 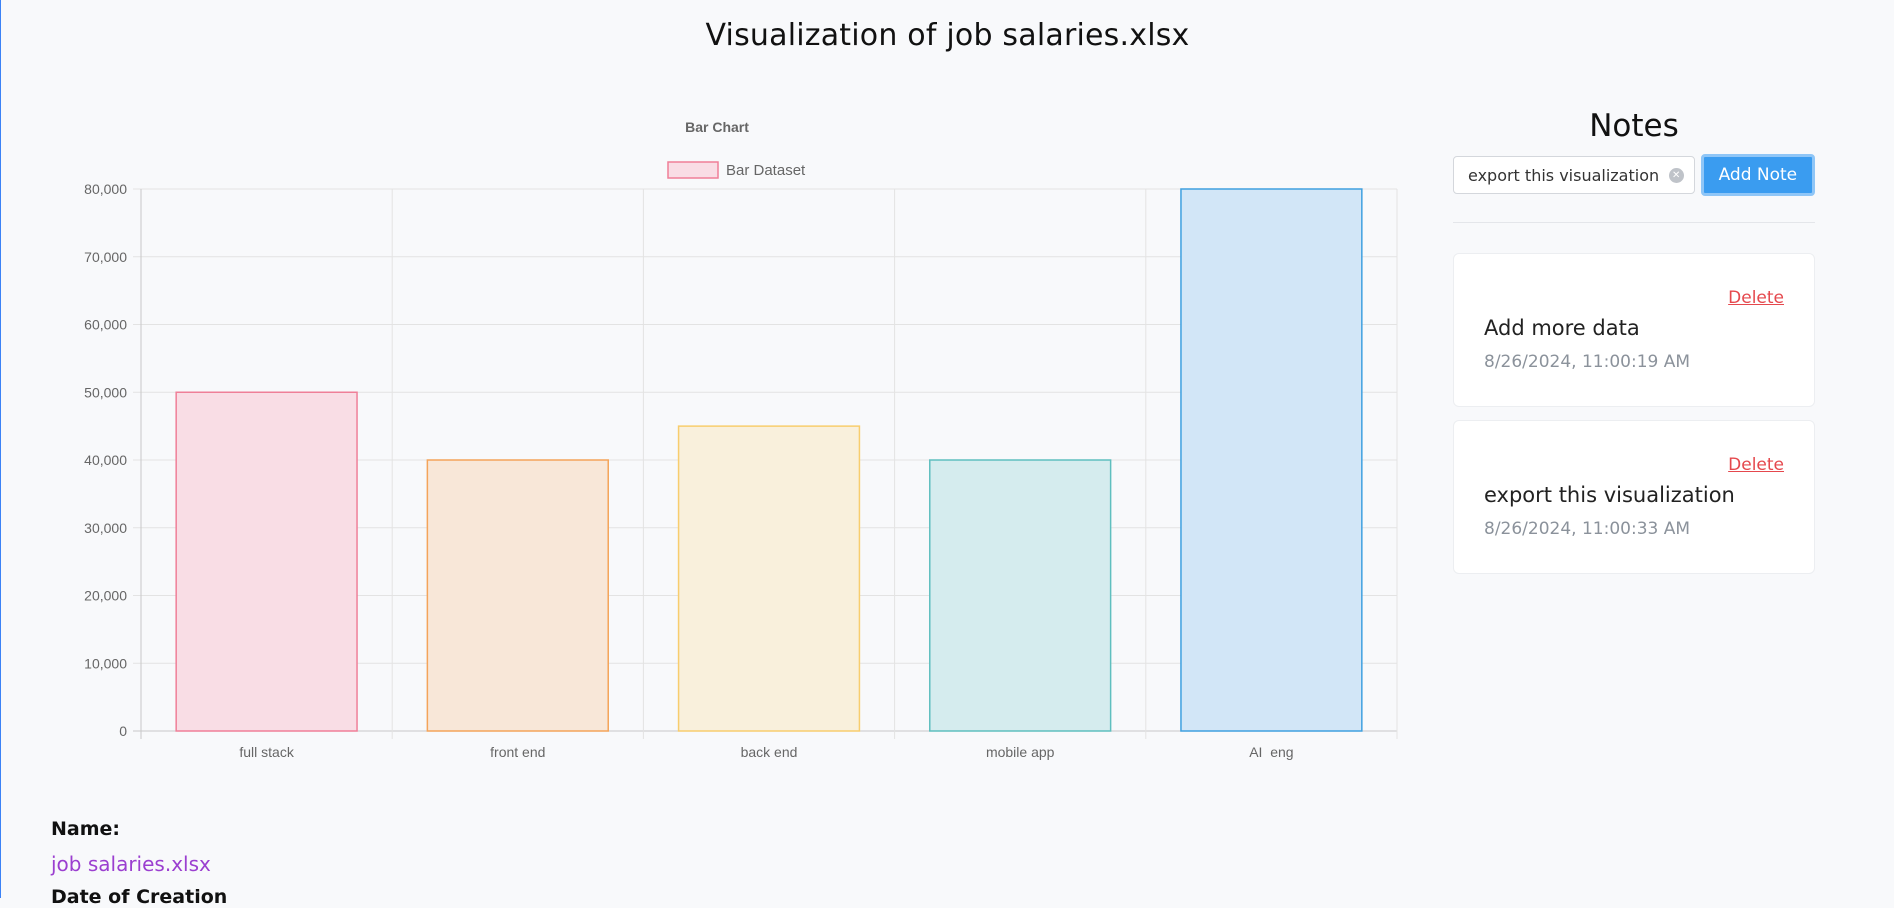 I want to click on note-timestamp: 8/26/2024, 11:00:19 AM, so click(x=1587, y=362).